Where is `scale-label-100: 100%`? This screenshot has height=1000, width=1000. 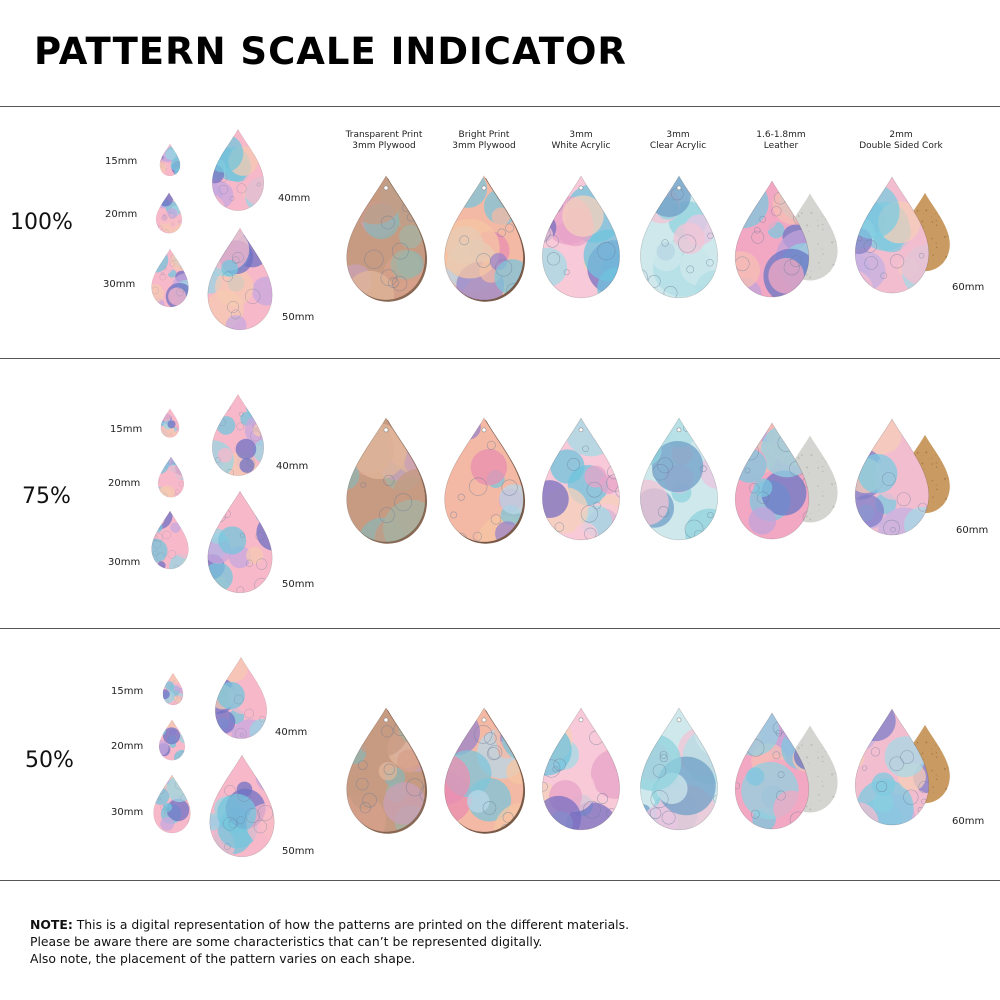
scale-label-100: 100% is located at coordinates (41, 222).